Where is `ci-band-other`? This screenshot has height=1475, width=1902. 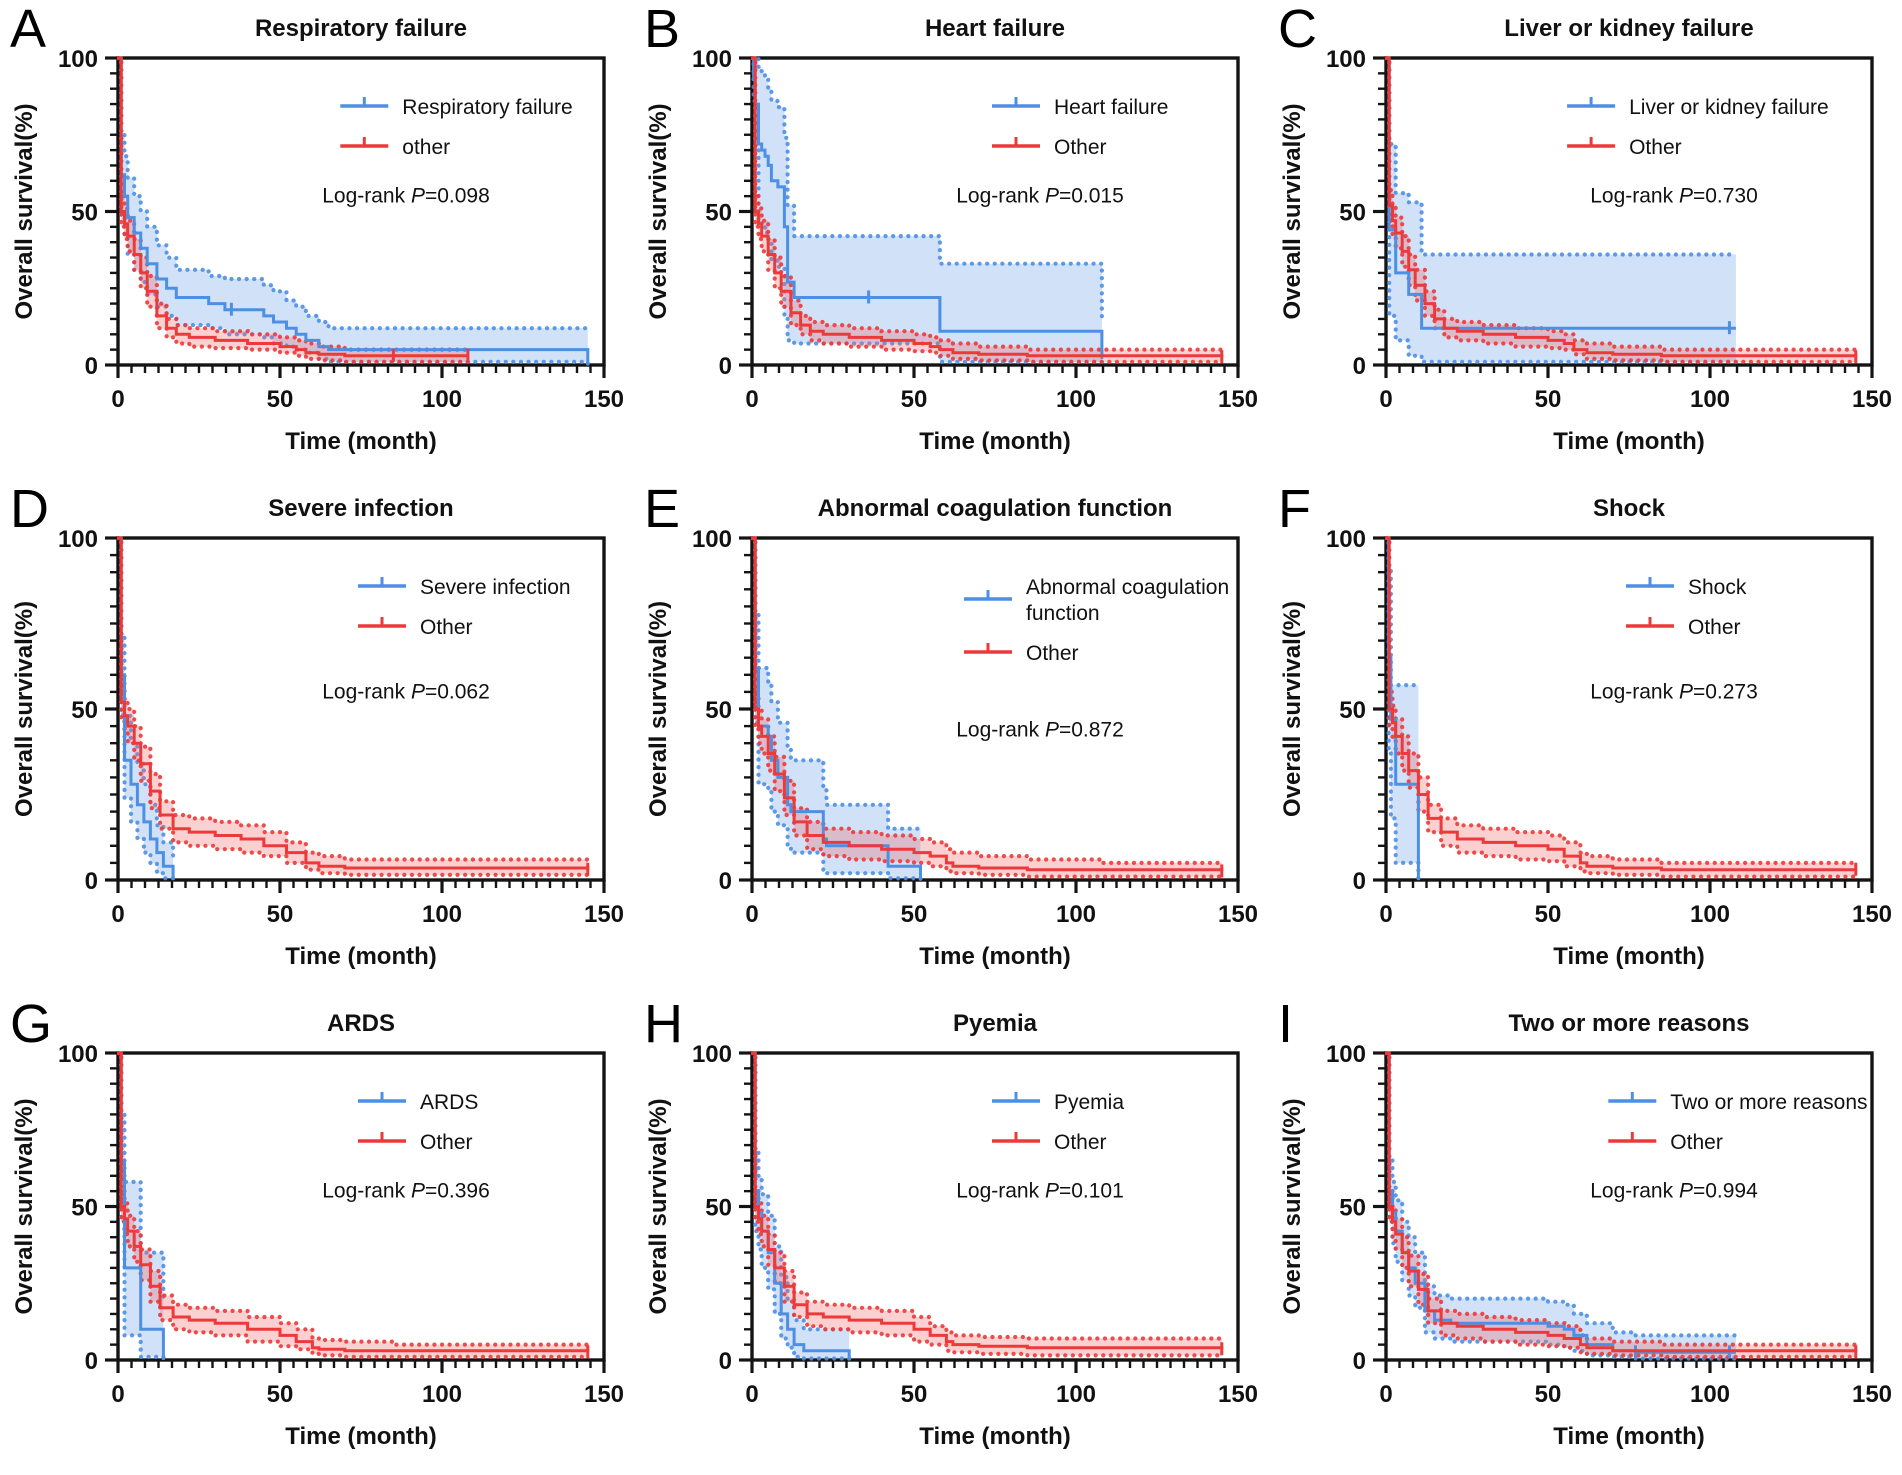 ci-band-other is located at coordinates (353, 1205).